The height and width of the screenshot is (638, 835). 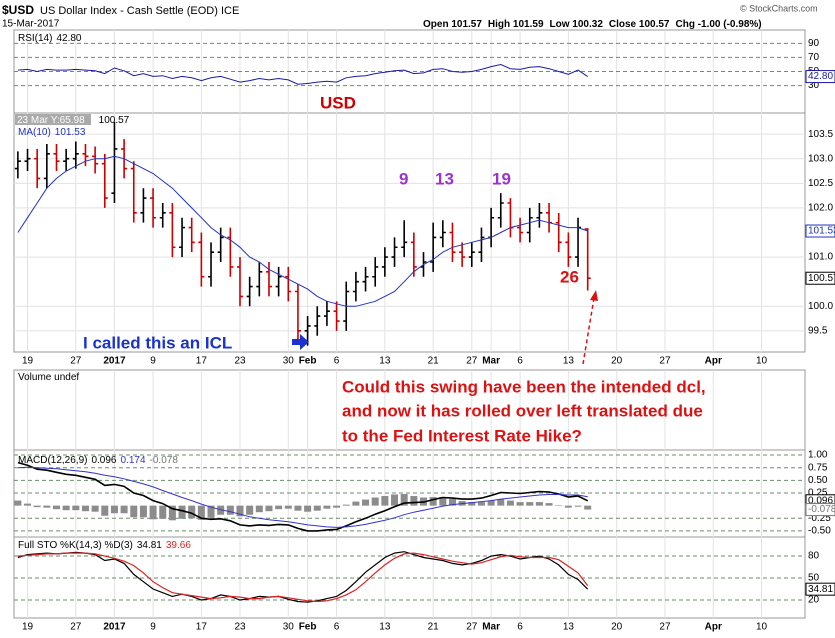 I want to click on x-tick-label: Apr, so click(x=713, y=627).